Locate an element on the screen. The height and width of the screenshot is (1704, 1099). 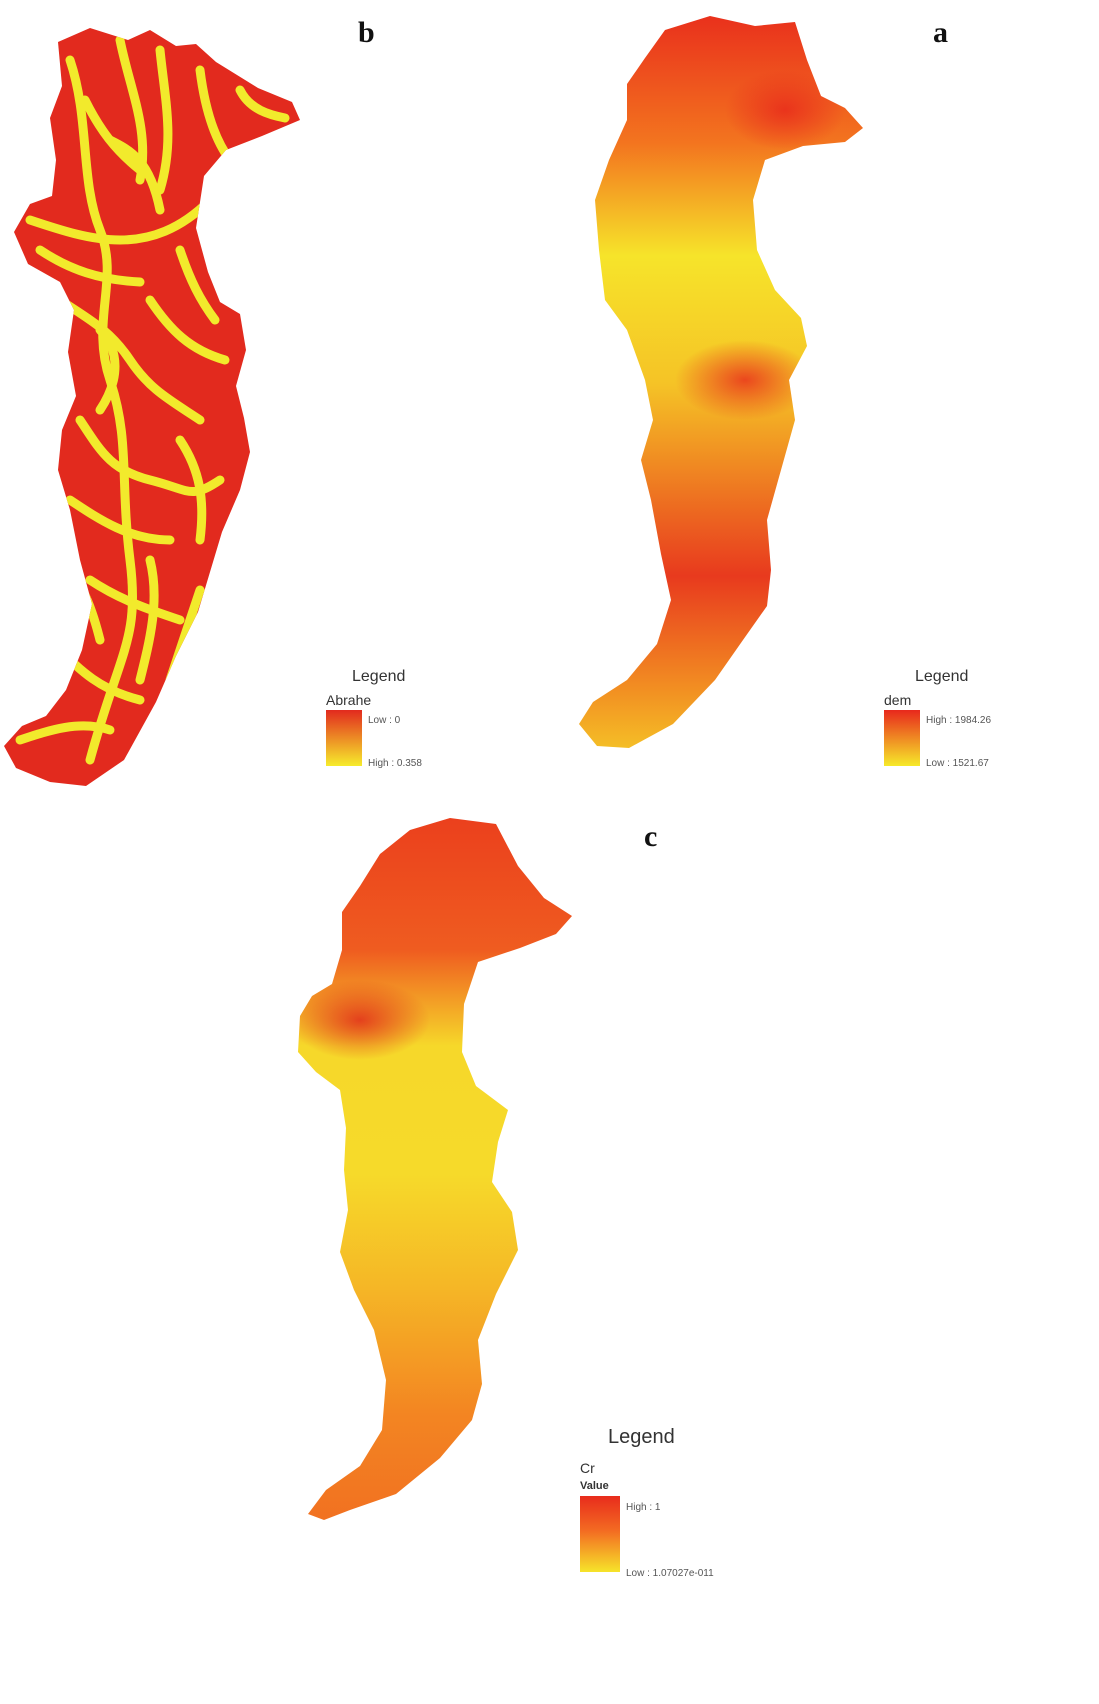
legend-title-a: Legend is located at coordinates (942, 676).